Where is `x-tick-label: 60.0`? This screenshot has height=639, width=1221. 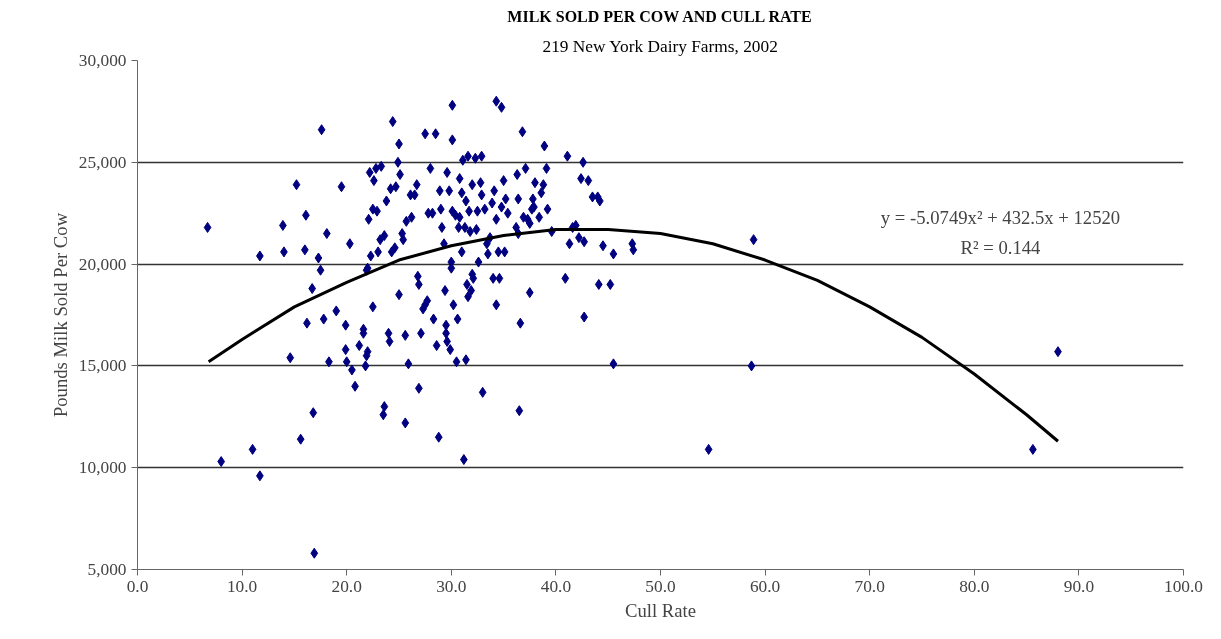 x-tick-label: 60.0 is located at coordinates (765, 586).